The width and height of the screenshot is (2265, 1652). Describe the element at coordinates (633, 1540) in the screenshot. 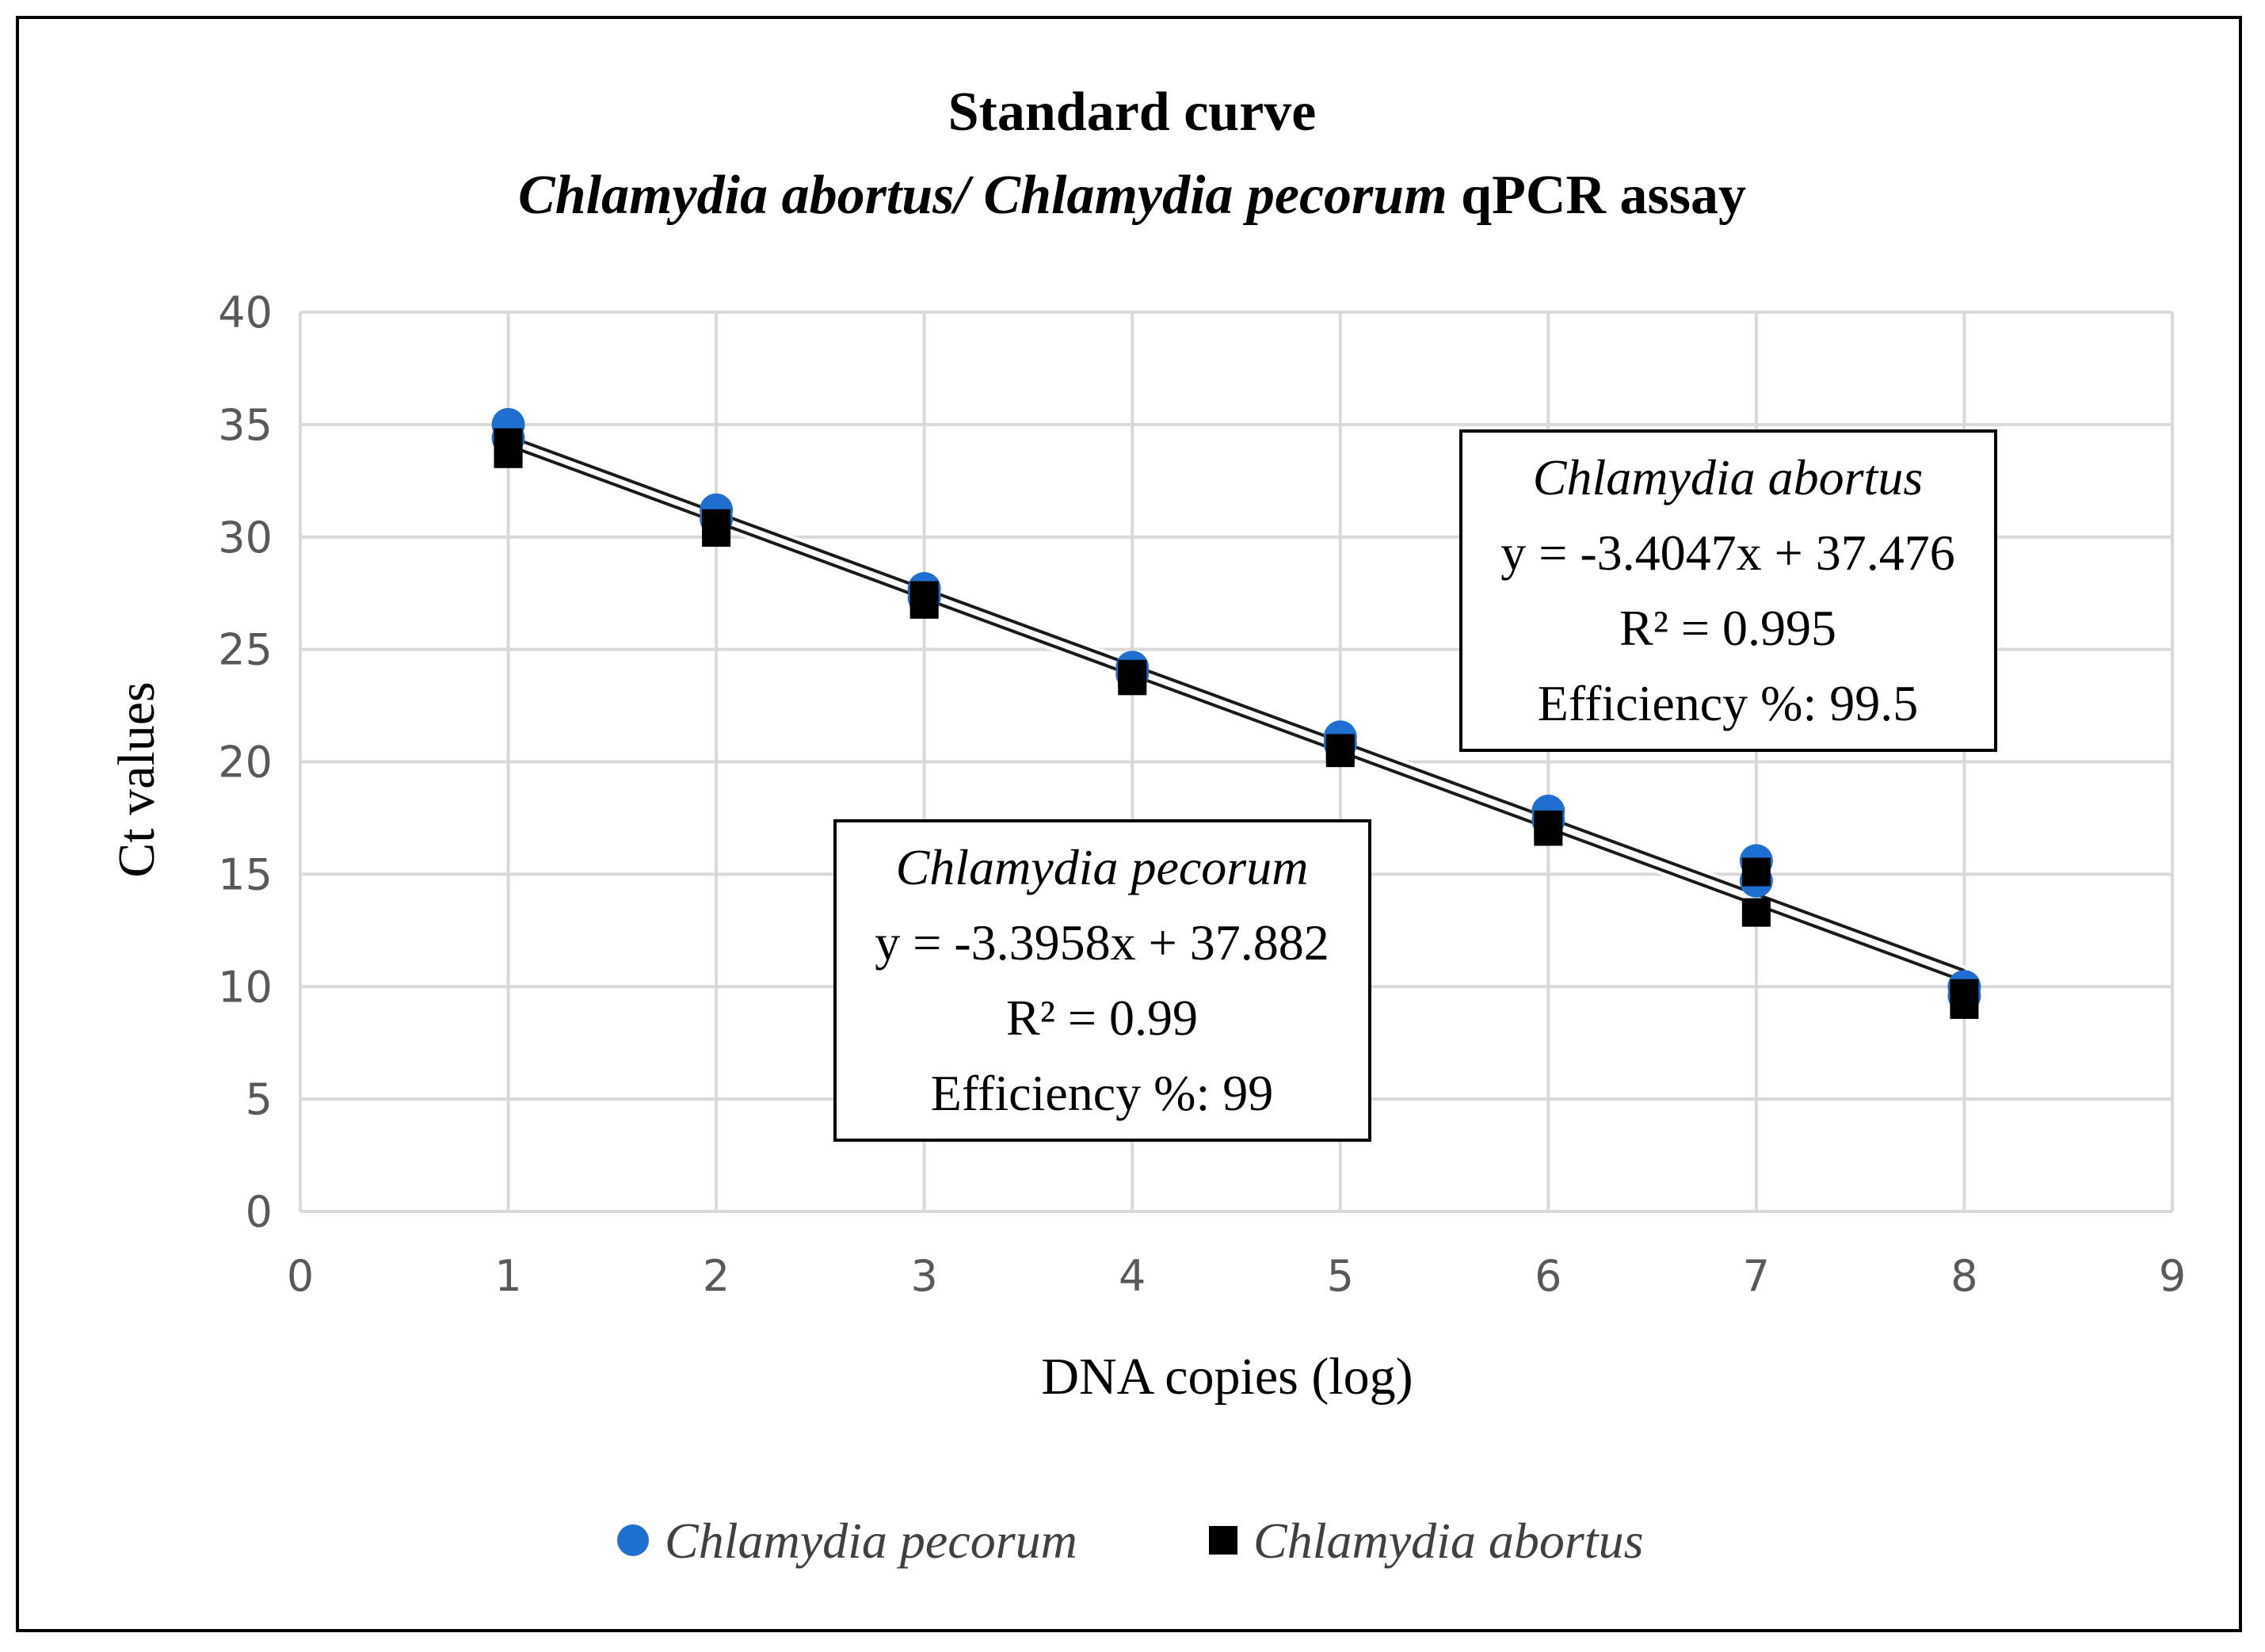

I see `legend-marker-pecorum` at that location.